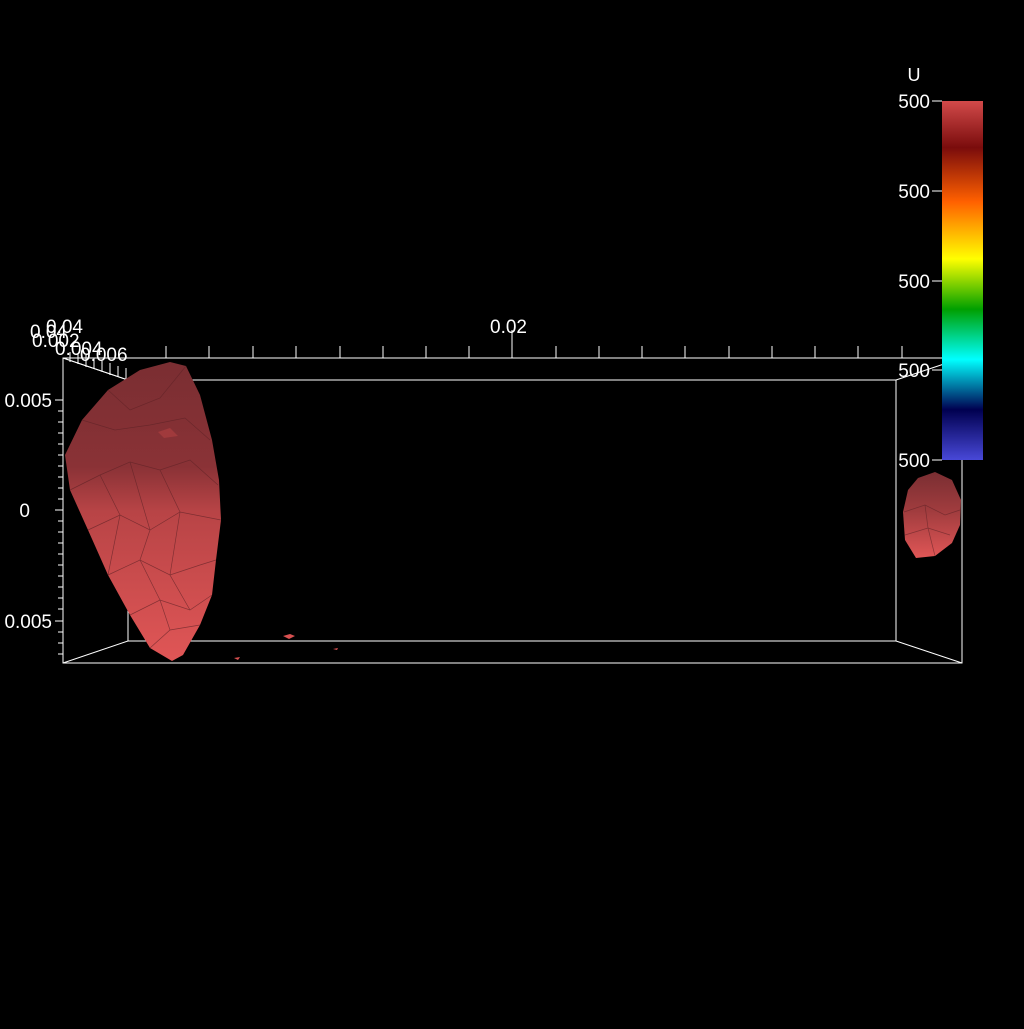 The width and height of the screenshot is (1024, 1029). What do you see at coordinates (59, 510) in the screenshot?
I see `left-axis-ticks` at bounding box center [59, 510].